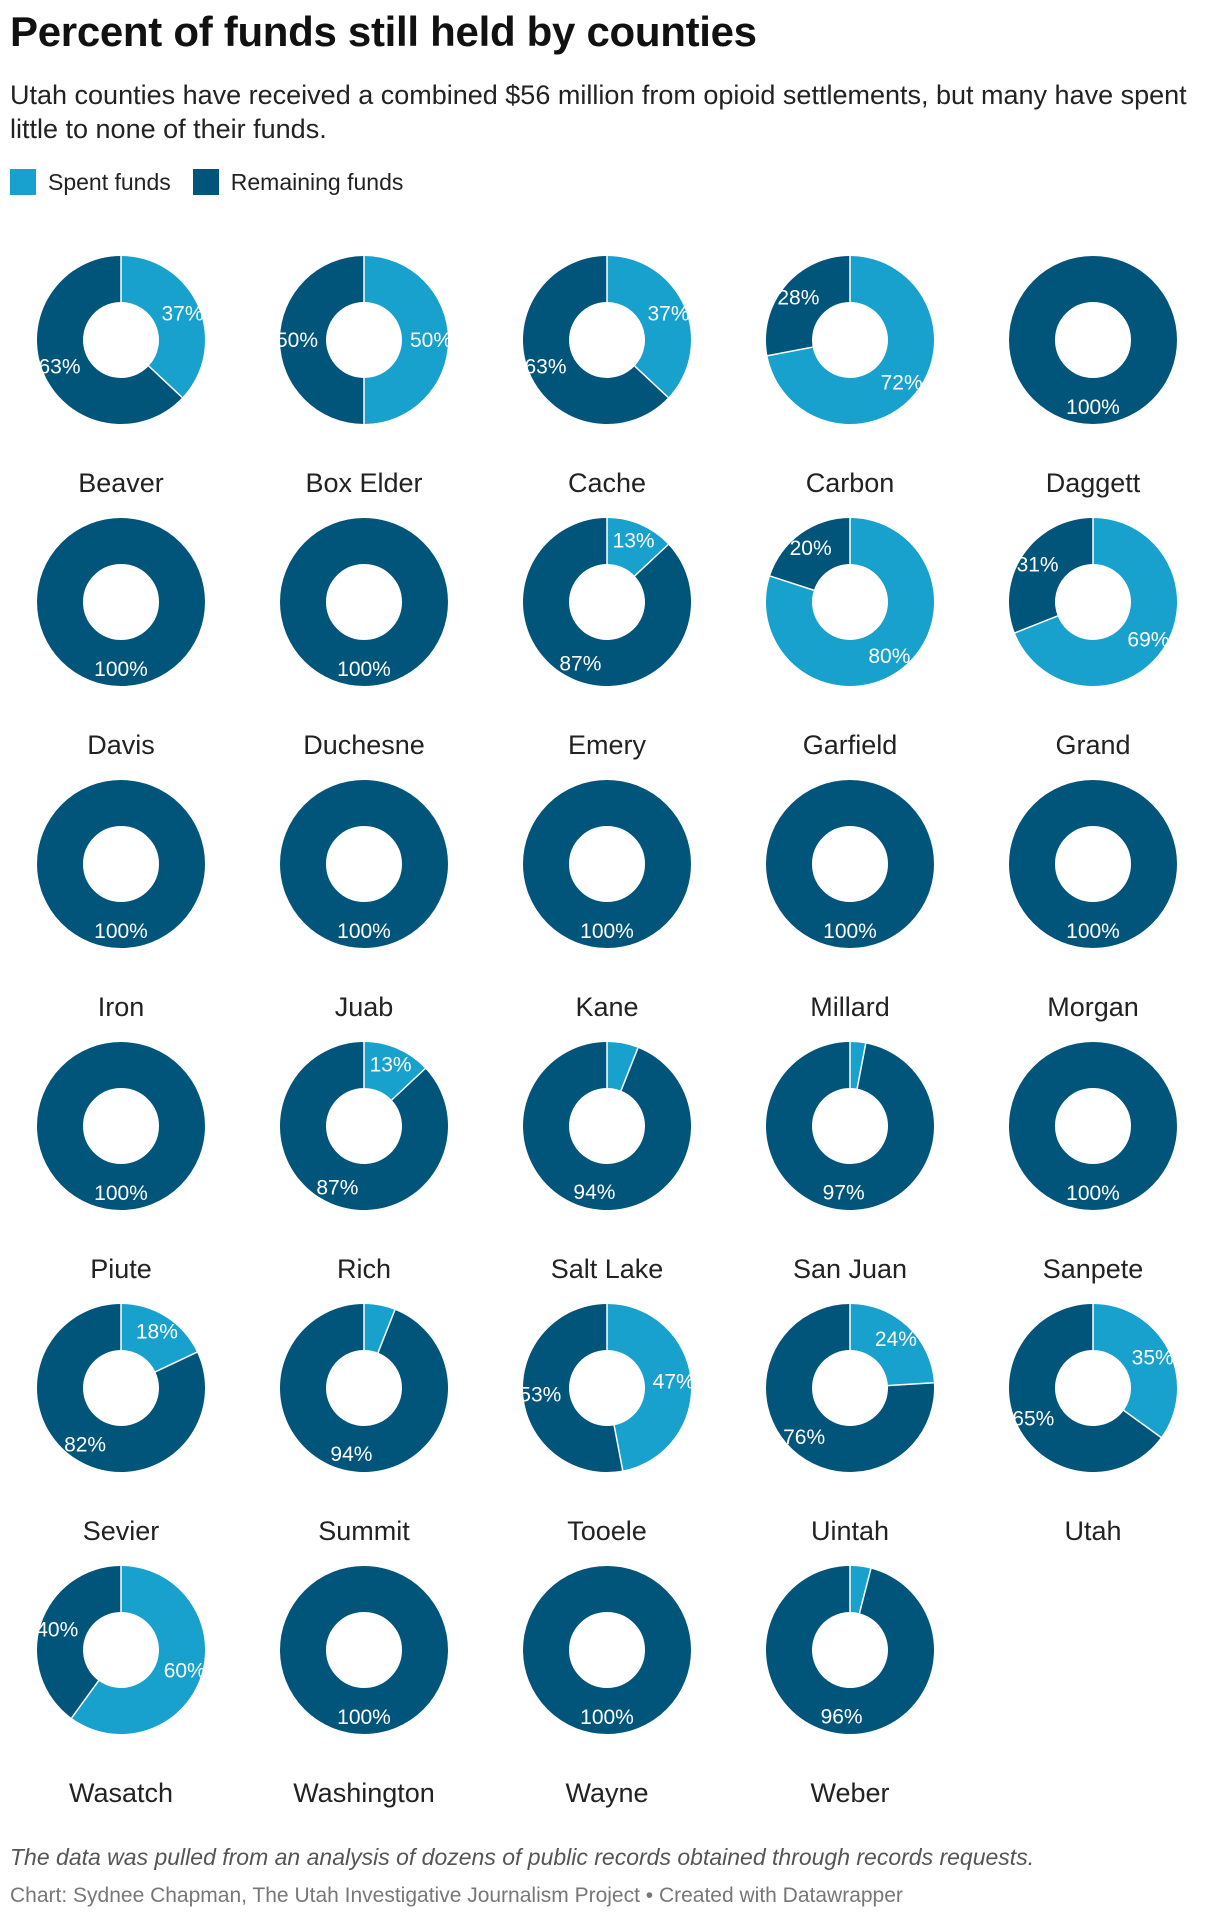 This screenshot has width=1220, height=1924. Describe the element at coordinates (850, 483) in the screenshot. I see `county-name-carbon: Carbon` at that location.